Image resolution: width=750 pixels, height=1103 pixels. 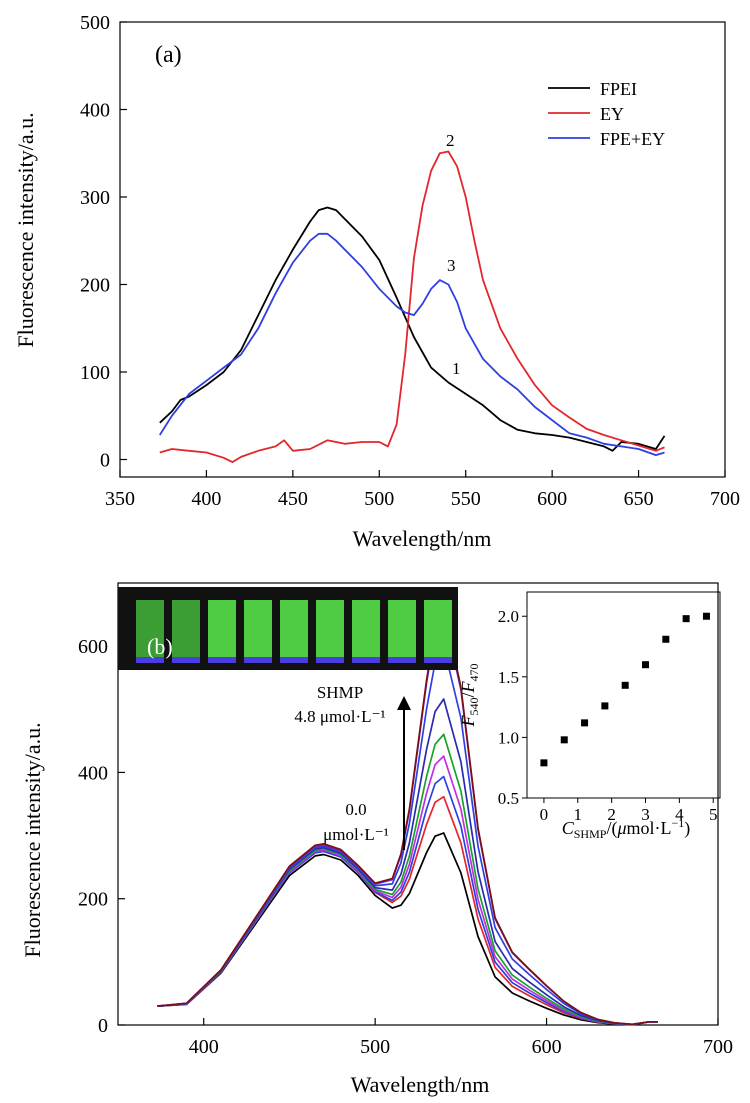 I want to click on inset-x-tick-label: 5, so click(x=713, y=814).